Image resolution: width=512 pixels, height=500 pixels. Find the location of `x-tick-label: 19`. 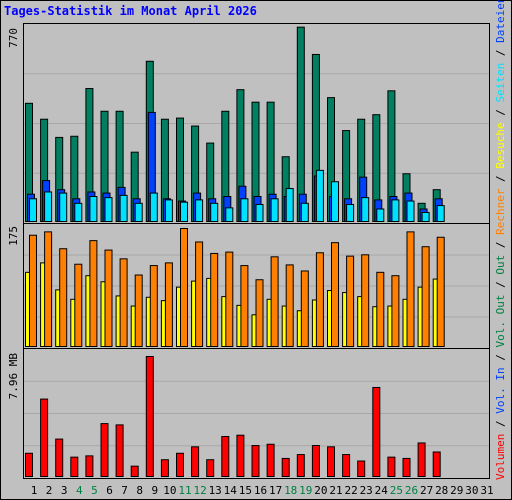

x-tick-label: 19 is located at coordinates (305, 490).